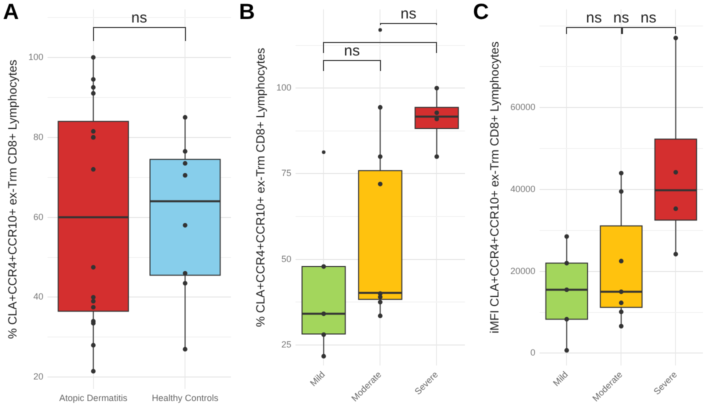 The image size is (708, 410). What do you see at coordinates (481, 12) in the screenshot?
I see `chart-title: C` at bounding box center [481, 12].